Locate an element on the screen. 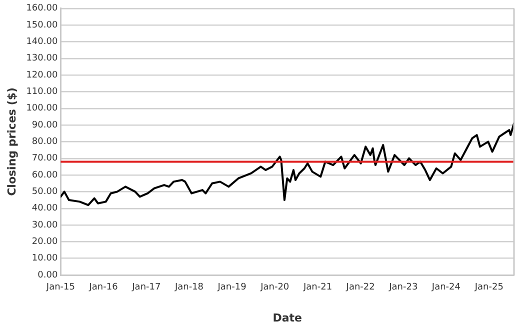 The image size is (524, 333). y-tick-label: 40.00 is located at coordinates (45, 209).